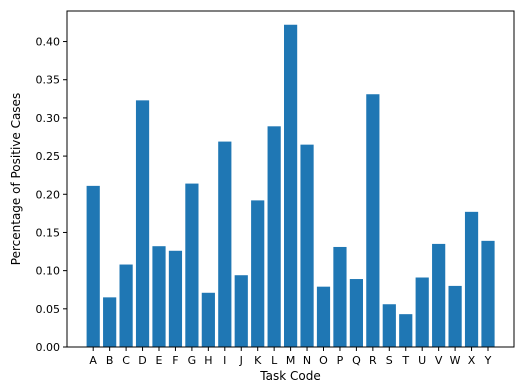 The image size is (517, 387). I want to click on bar-S, so click(389, 325).